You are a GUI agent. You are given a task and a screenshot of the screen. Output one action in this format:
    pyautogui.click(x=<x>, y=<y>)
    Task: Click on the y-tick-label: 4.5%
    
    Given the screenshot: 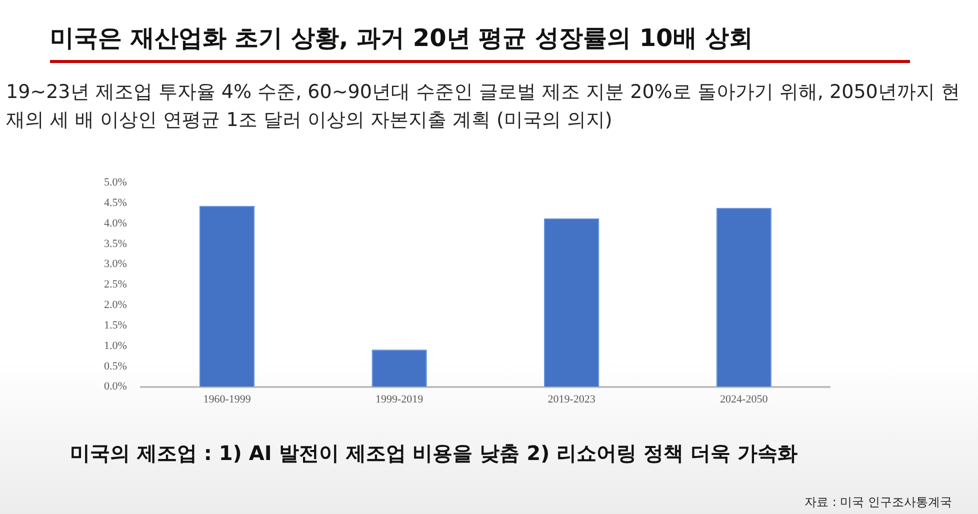 What is the action you would take?
    pyautogui.click(x=115, y=202)
    